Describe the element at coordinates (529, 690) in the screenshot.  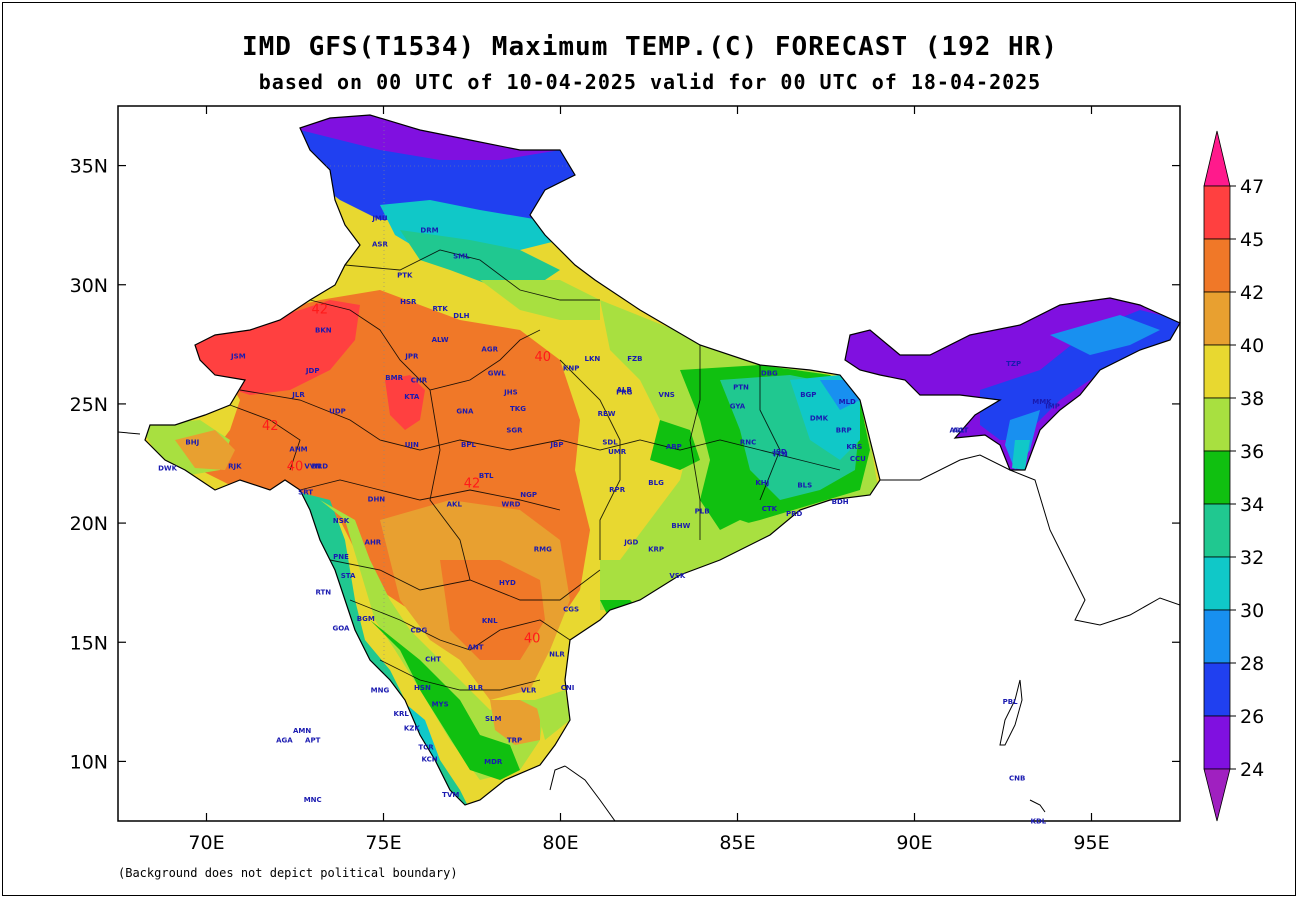
I see `station-label: VLR` at that location.